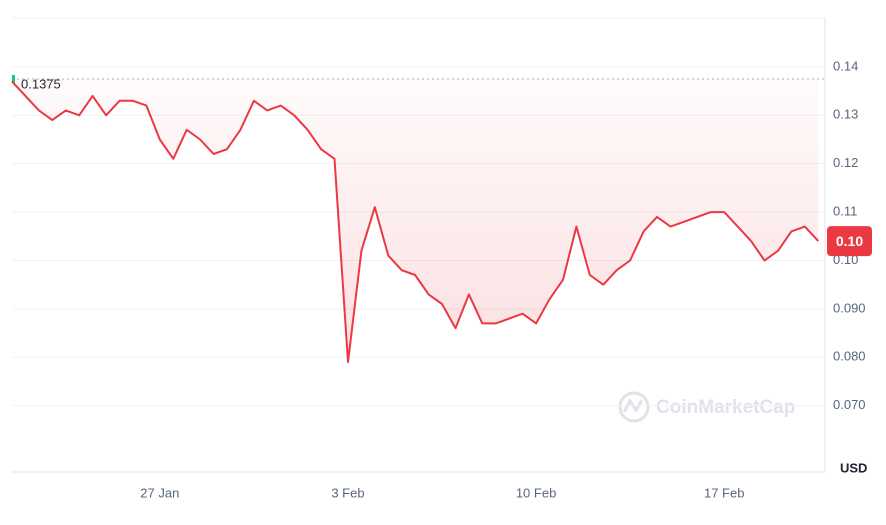 This screenshot has height=525, width=886. What do you see at coordinates (845, 65) in the screenshot?
I see `y-tick-label: 0.14` at bounding box center [845, 65].